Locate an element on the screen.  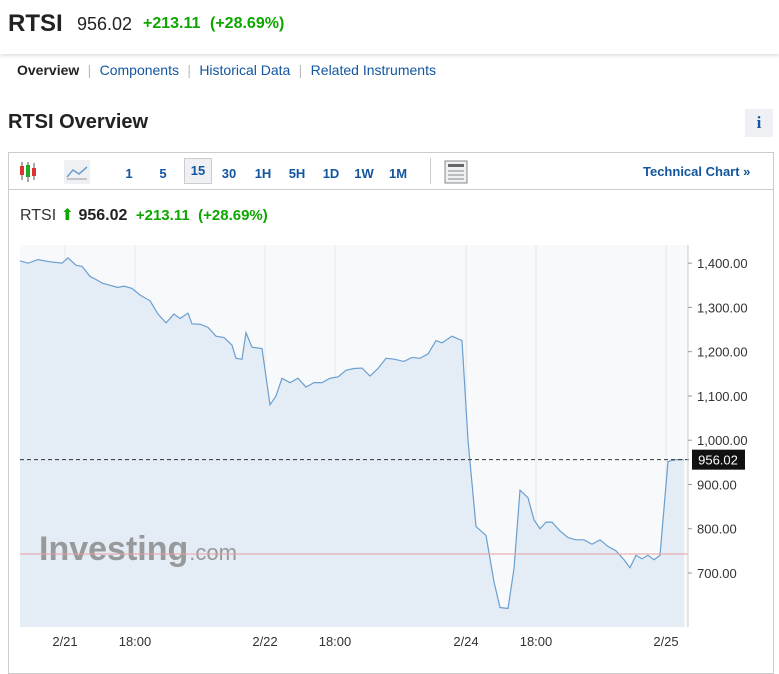
divider is located at coordinates (430, 171).